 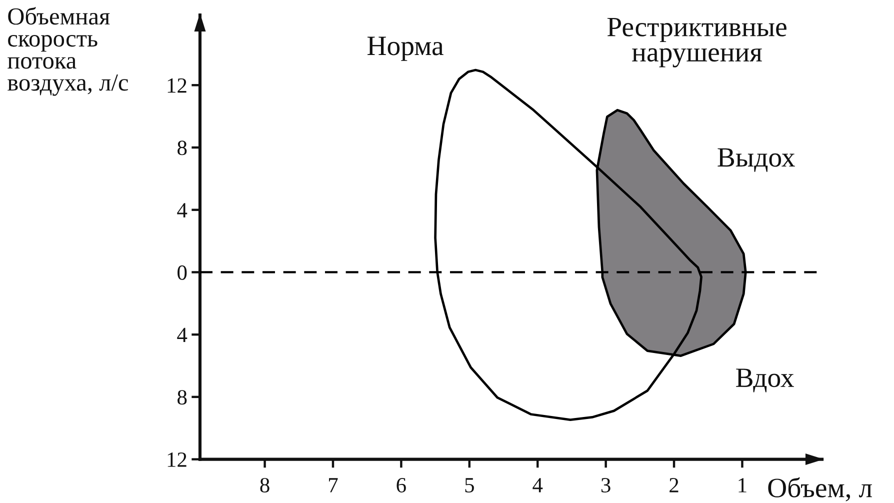 I want to click on x-tick-label: 2, so click(x=674, y=485).